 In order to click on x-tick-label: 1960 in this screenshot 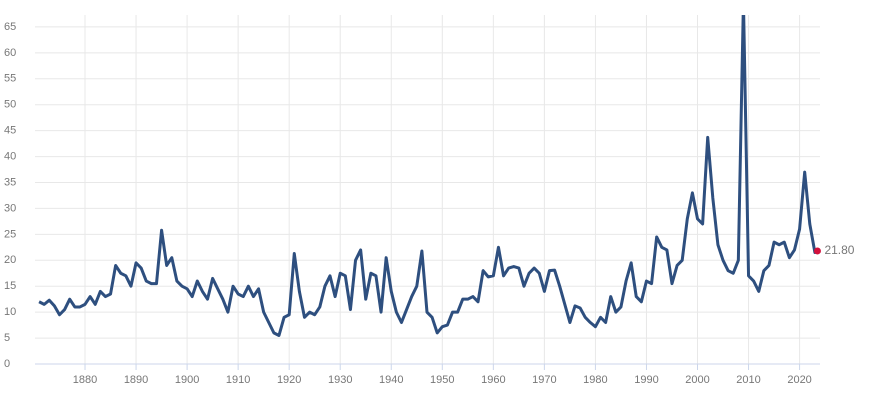, I will do `click(493, 380)`.